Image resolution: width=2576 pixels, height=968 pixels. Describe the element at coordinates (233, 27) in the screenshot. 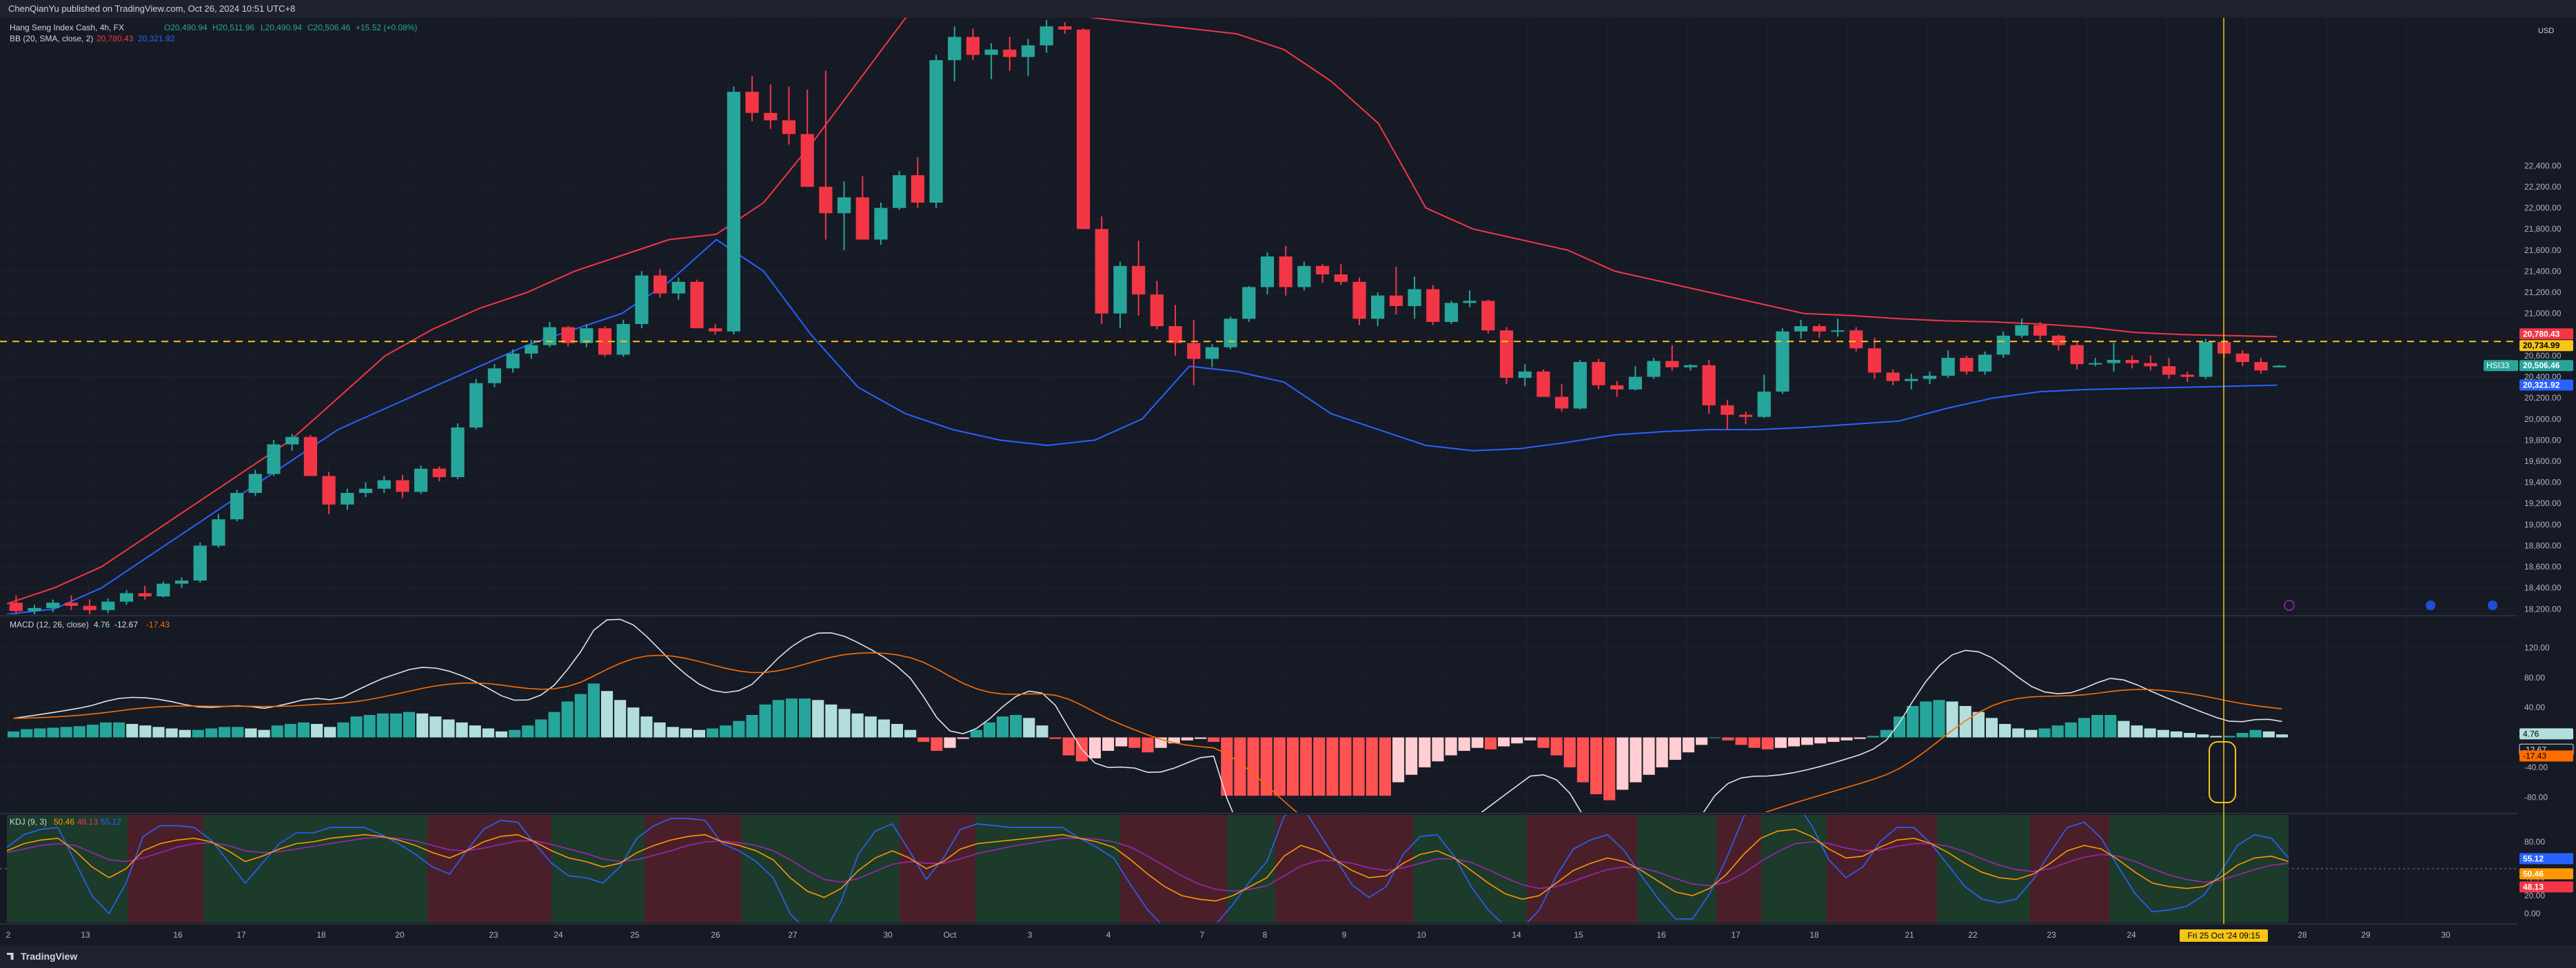

I see `ohlc-high: H20,511.96` at that location.